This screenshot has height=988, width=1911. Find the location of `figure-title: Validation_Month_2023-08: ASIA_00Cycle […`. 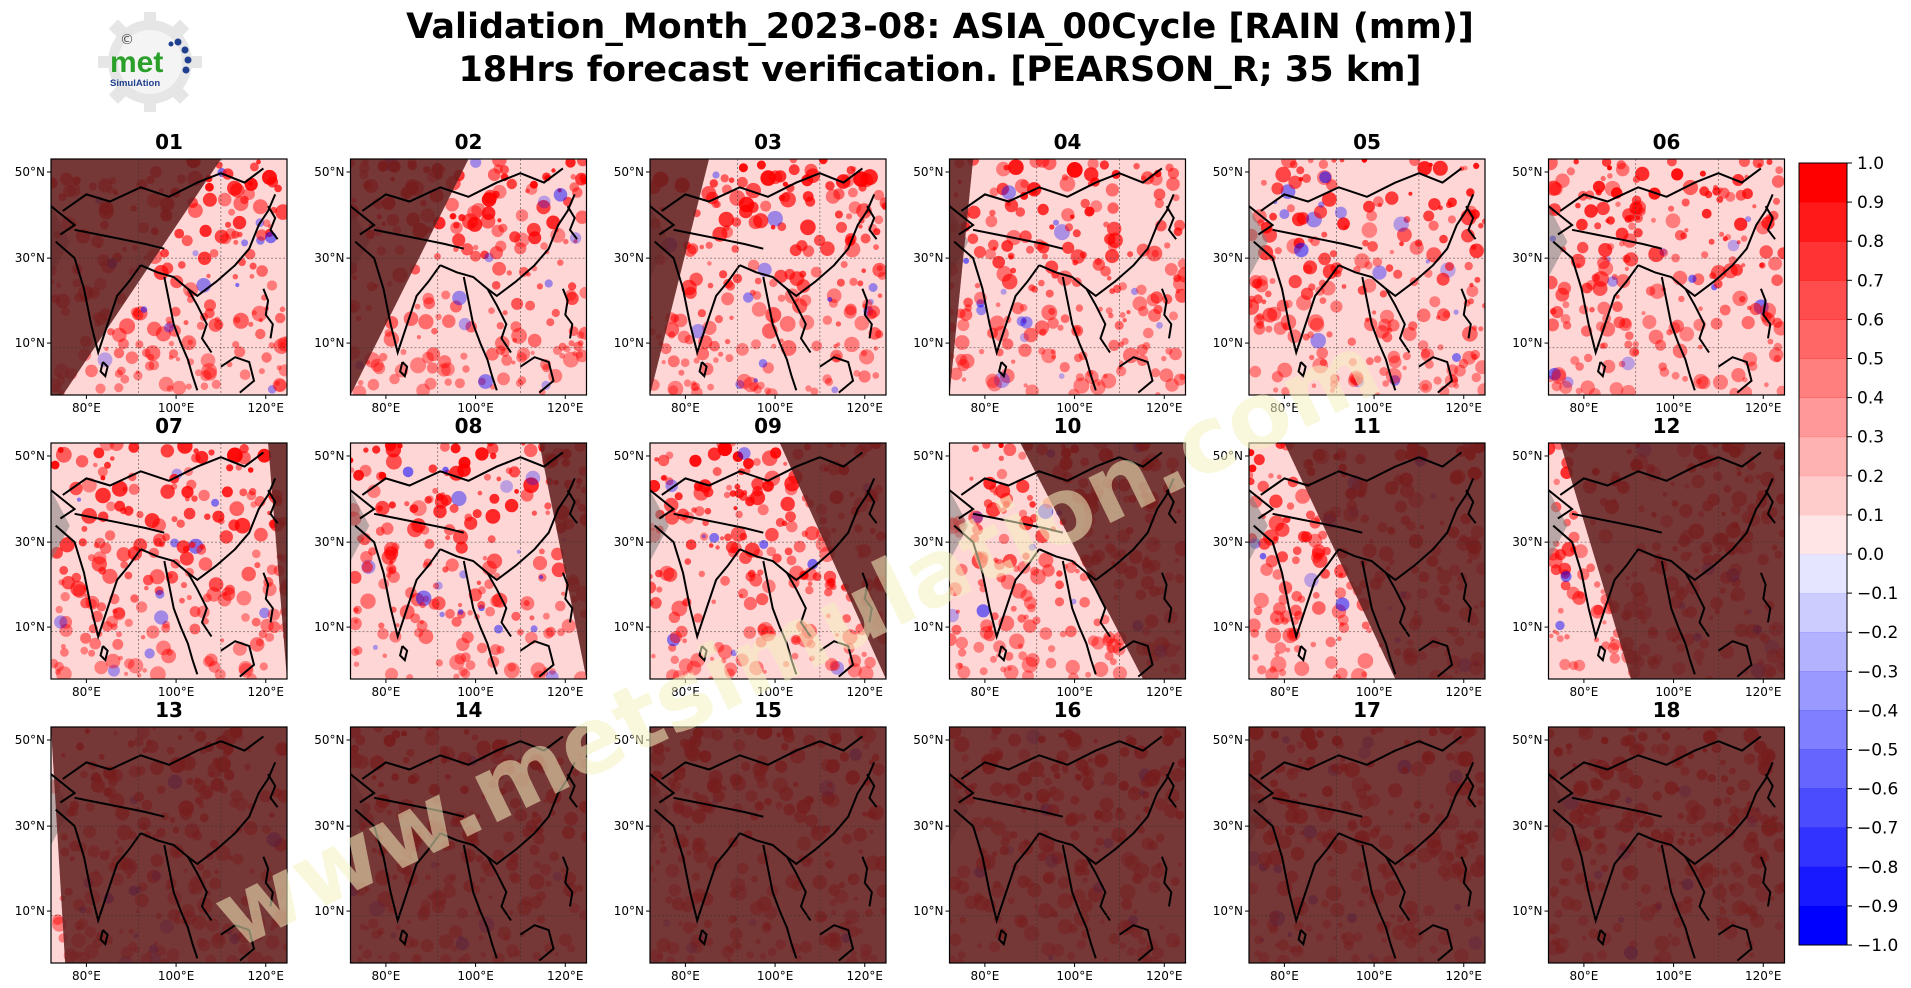

figure-title: Validation_Month_2023-08: ASIA_00Cycle [… is located at coordinates (940, 49).